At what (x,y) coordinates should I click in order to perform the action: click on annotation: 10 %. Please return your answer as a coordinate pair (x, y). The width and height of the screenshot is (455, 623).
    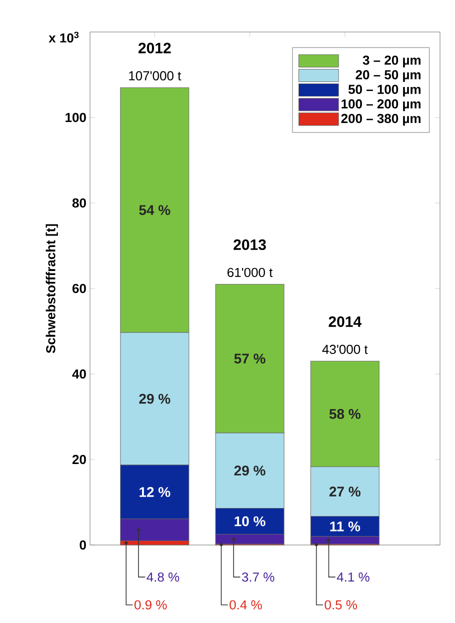
    Looking at the image, I should click on (250, 521).